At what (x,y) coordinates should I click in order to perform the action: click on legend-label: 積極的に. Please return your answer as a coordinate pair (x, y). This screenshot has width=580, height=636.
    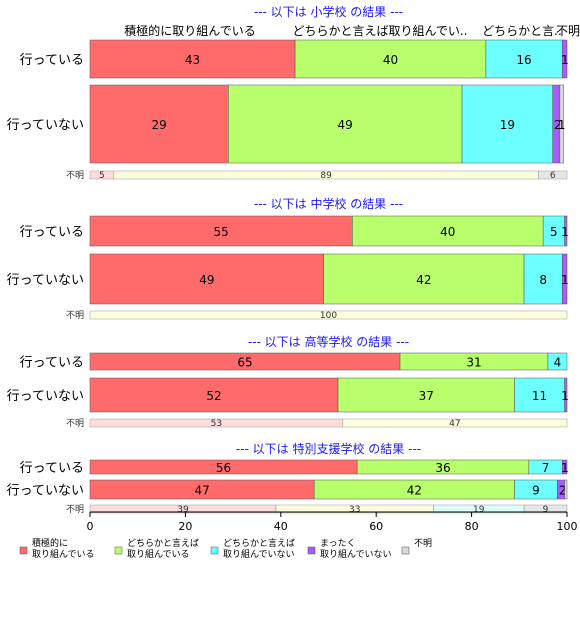
    Looking at the image, I should click on (50, 543).